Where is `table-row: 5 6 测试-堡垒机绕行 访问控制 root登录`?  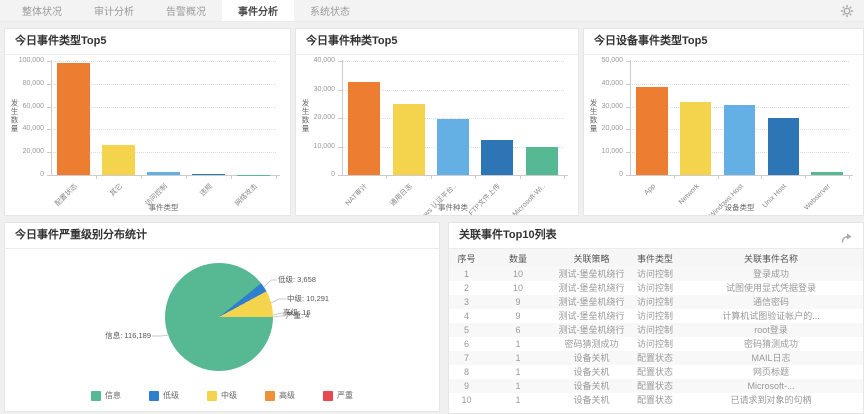 table-row: 5 6 测试-堡垒机绕行 访问控制 root登录 is located at coordinates (656, 330).